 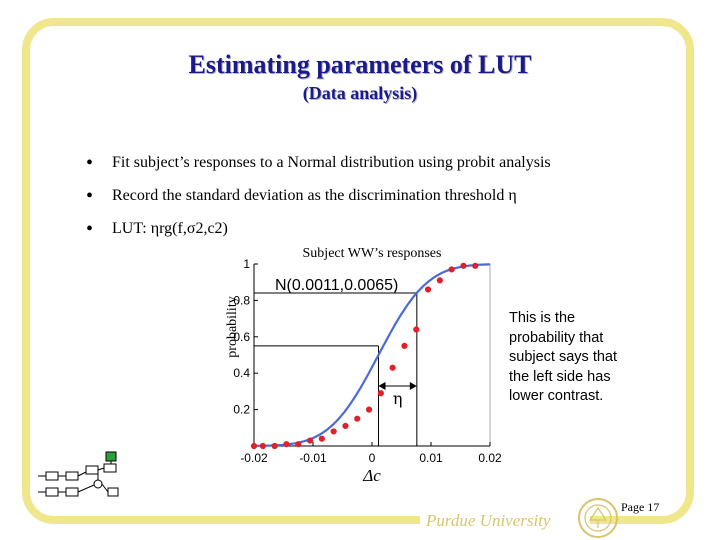 What do you see at coordinates (488, 520) in the screenshot?
I see `footer-university: Purdue University` at bounding box center [488, 520].